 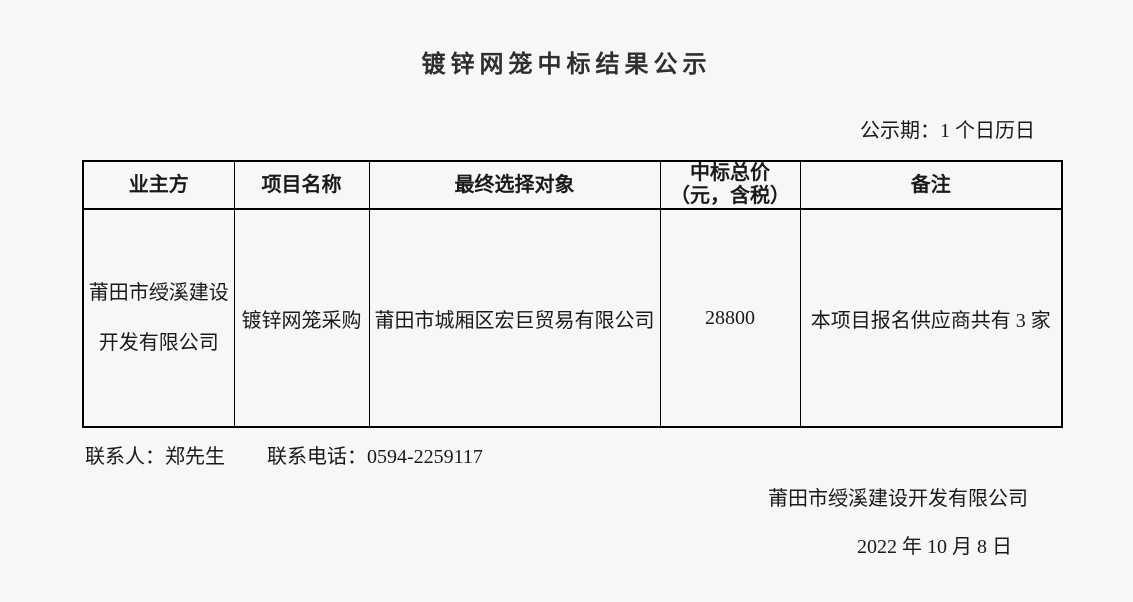 What do you see at coordinates (514, 185) in the screenshot?
I see `header-final-selection: 最终选择对象` at bounding box center [514, 185].